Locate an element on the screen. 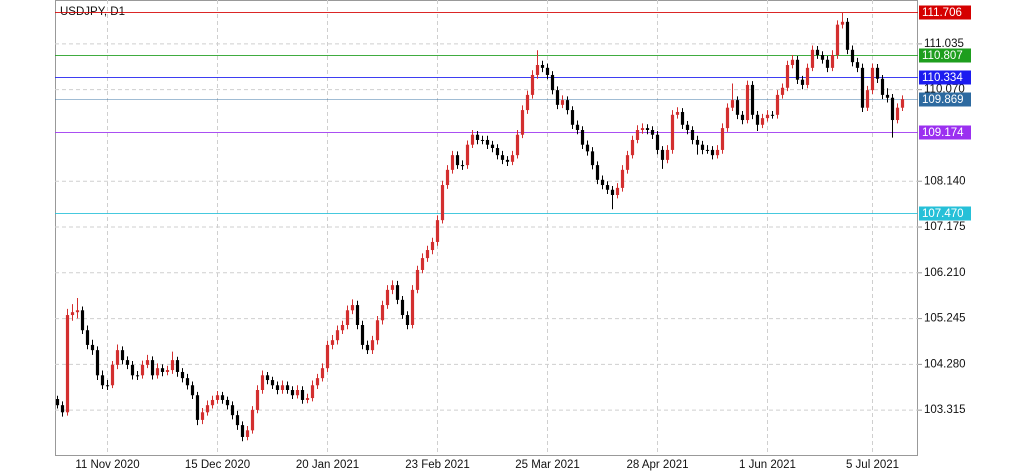 The image size is (1024, 474). y-tick-label: 103.315 is located at coordinates (945, 410).